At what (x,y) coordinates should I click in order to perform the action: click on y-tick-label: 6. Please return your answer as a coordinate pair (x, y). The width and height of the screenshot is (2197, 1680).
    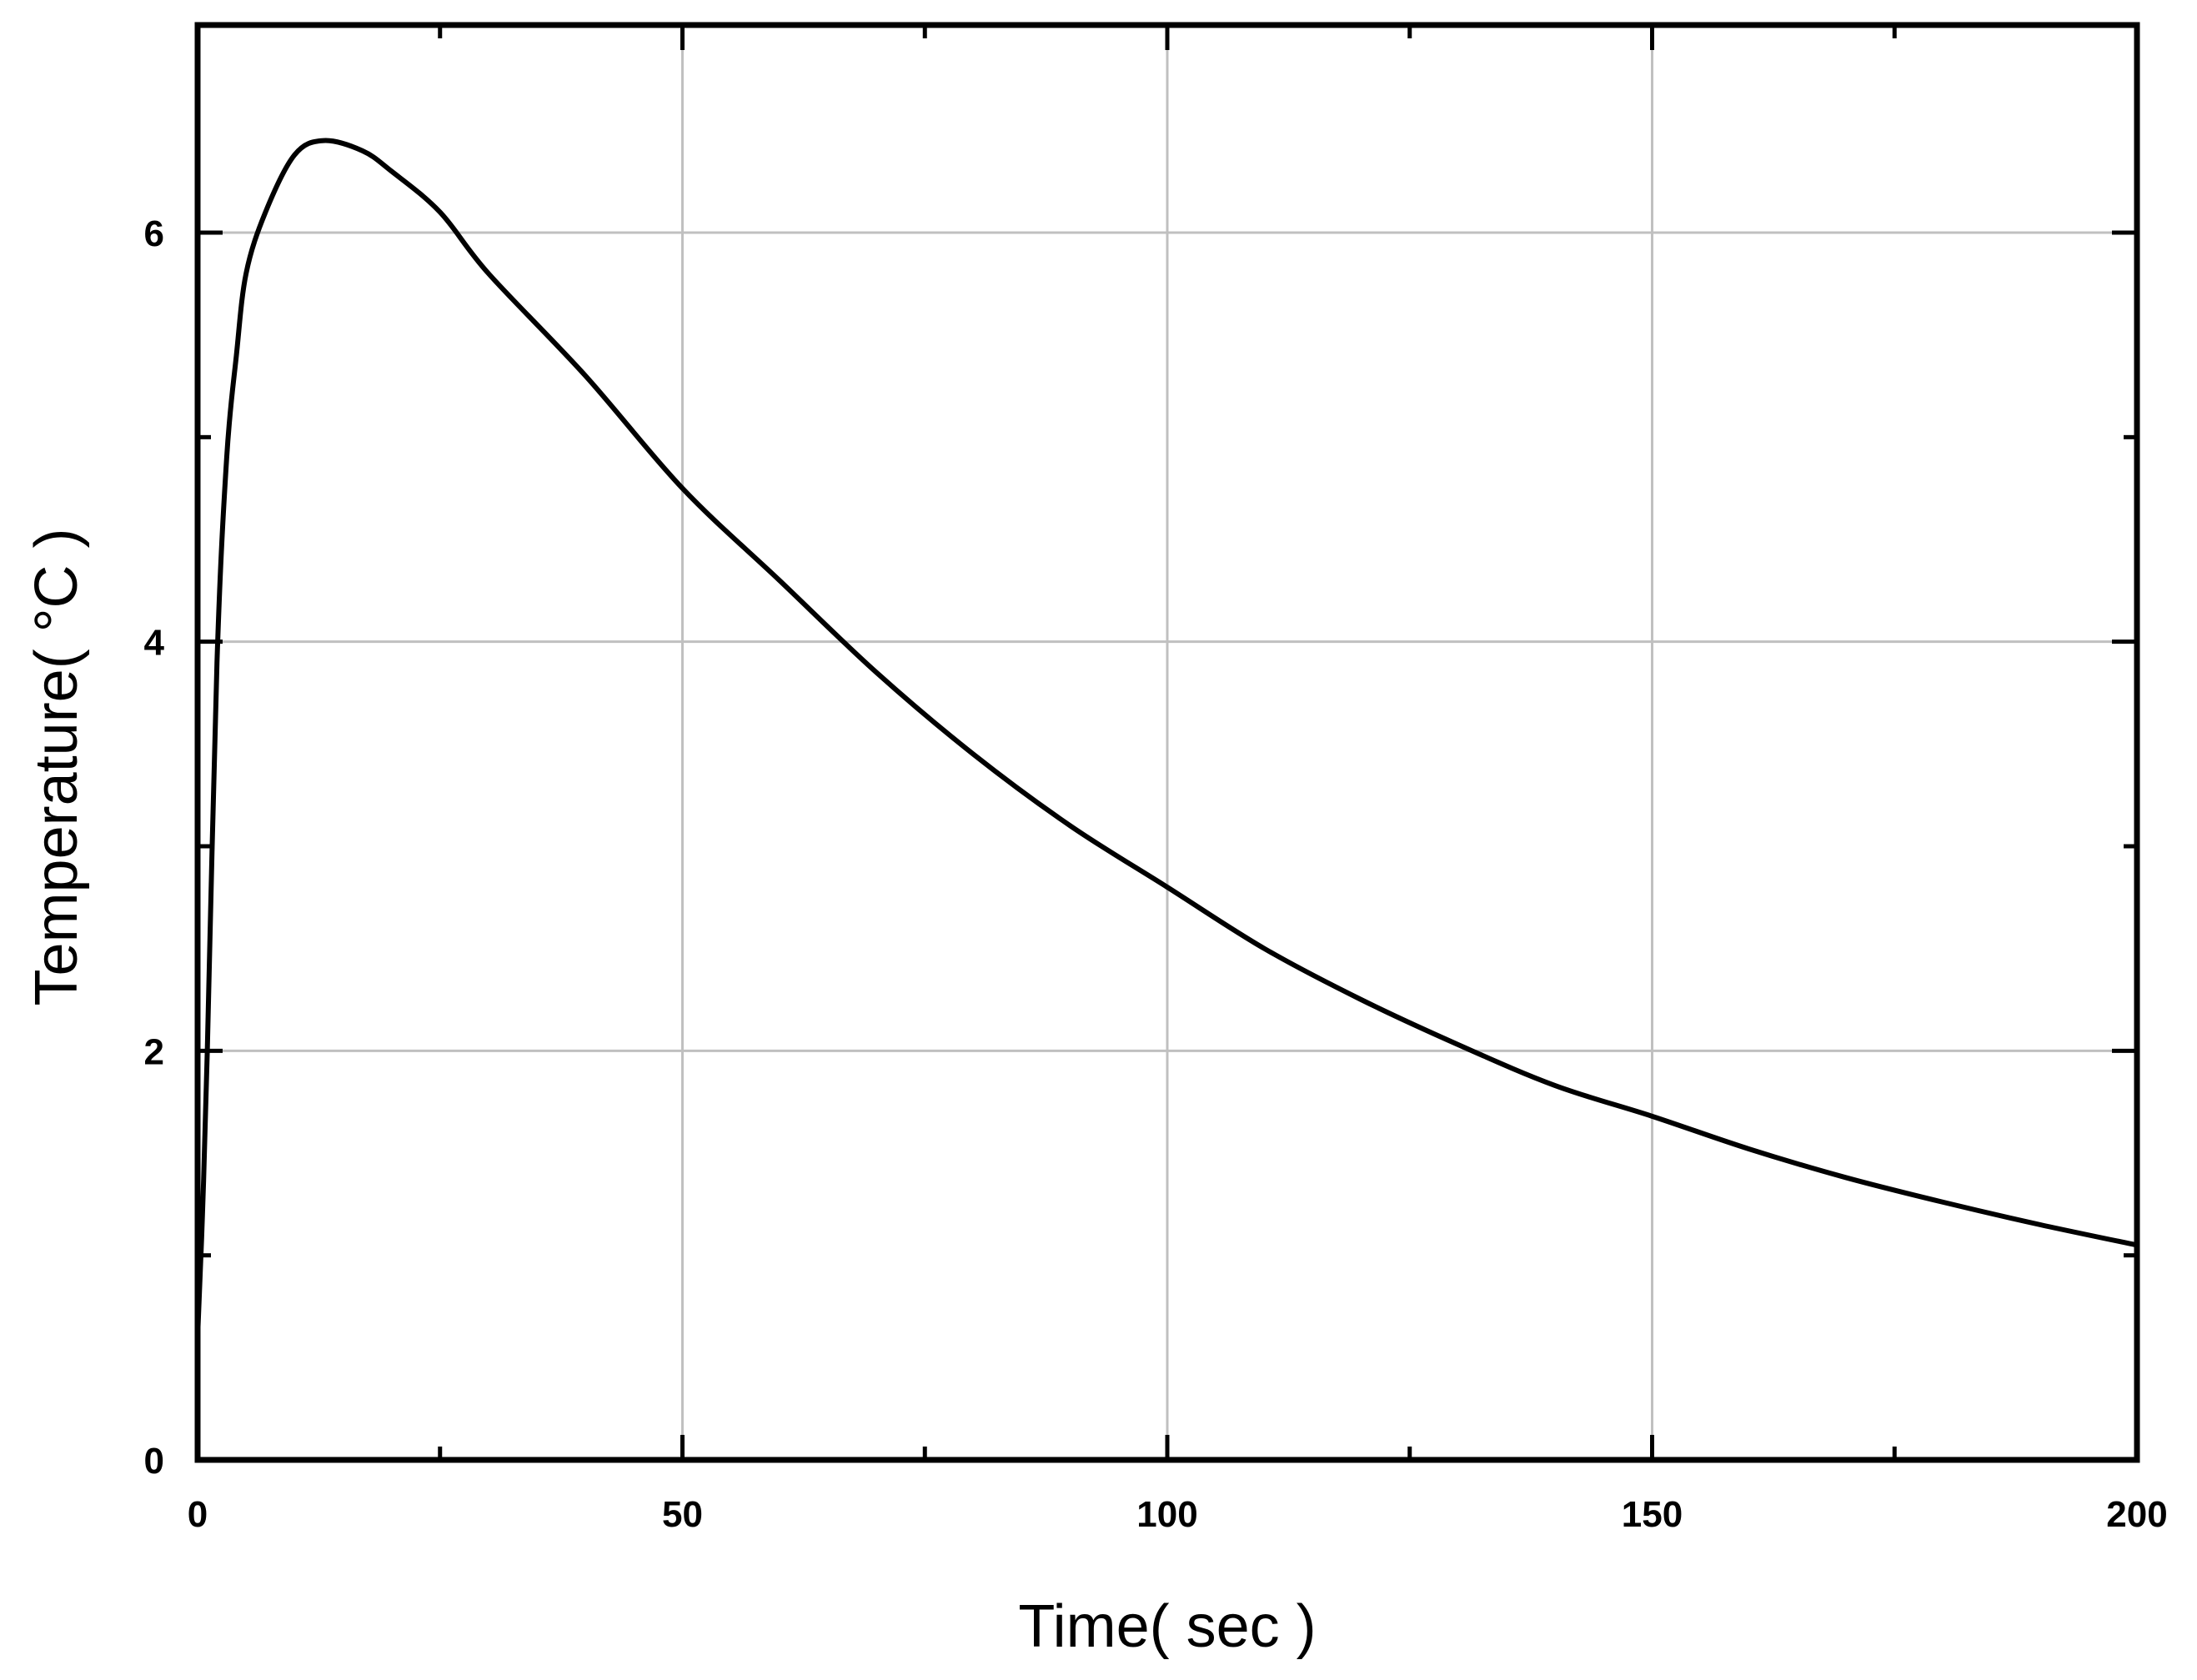
    Looking at the image, I should click on (154, 233).